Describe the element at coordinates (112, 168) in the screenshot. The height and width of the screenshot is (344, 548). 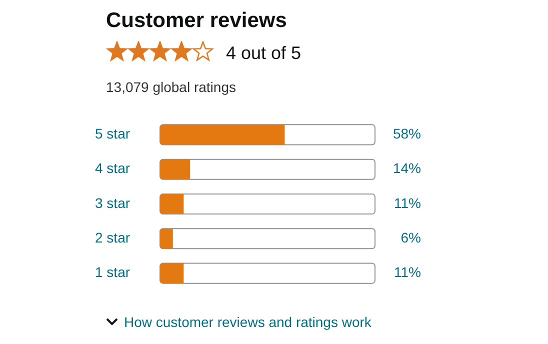
I see `y-tick-label: 4 star` at that location.